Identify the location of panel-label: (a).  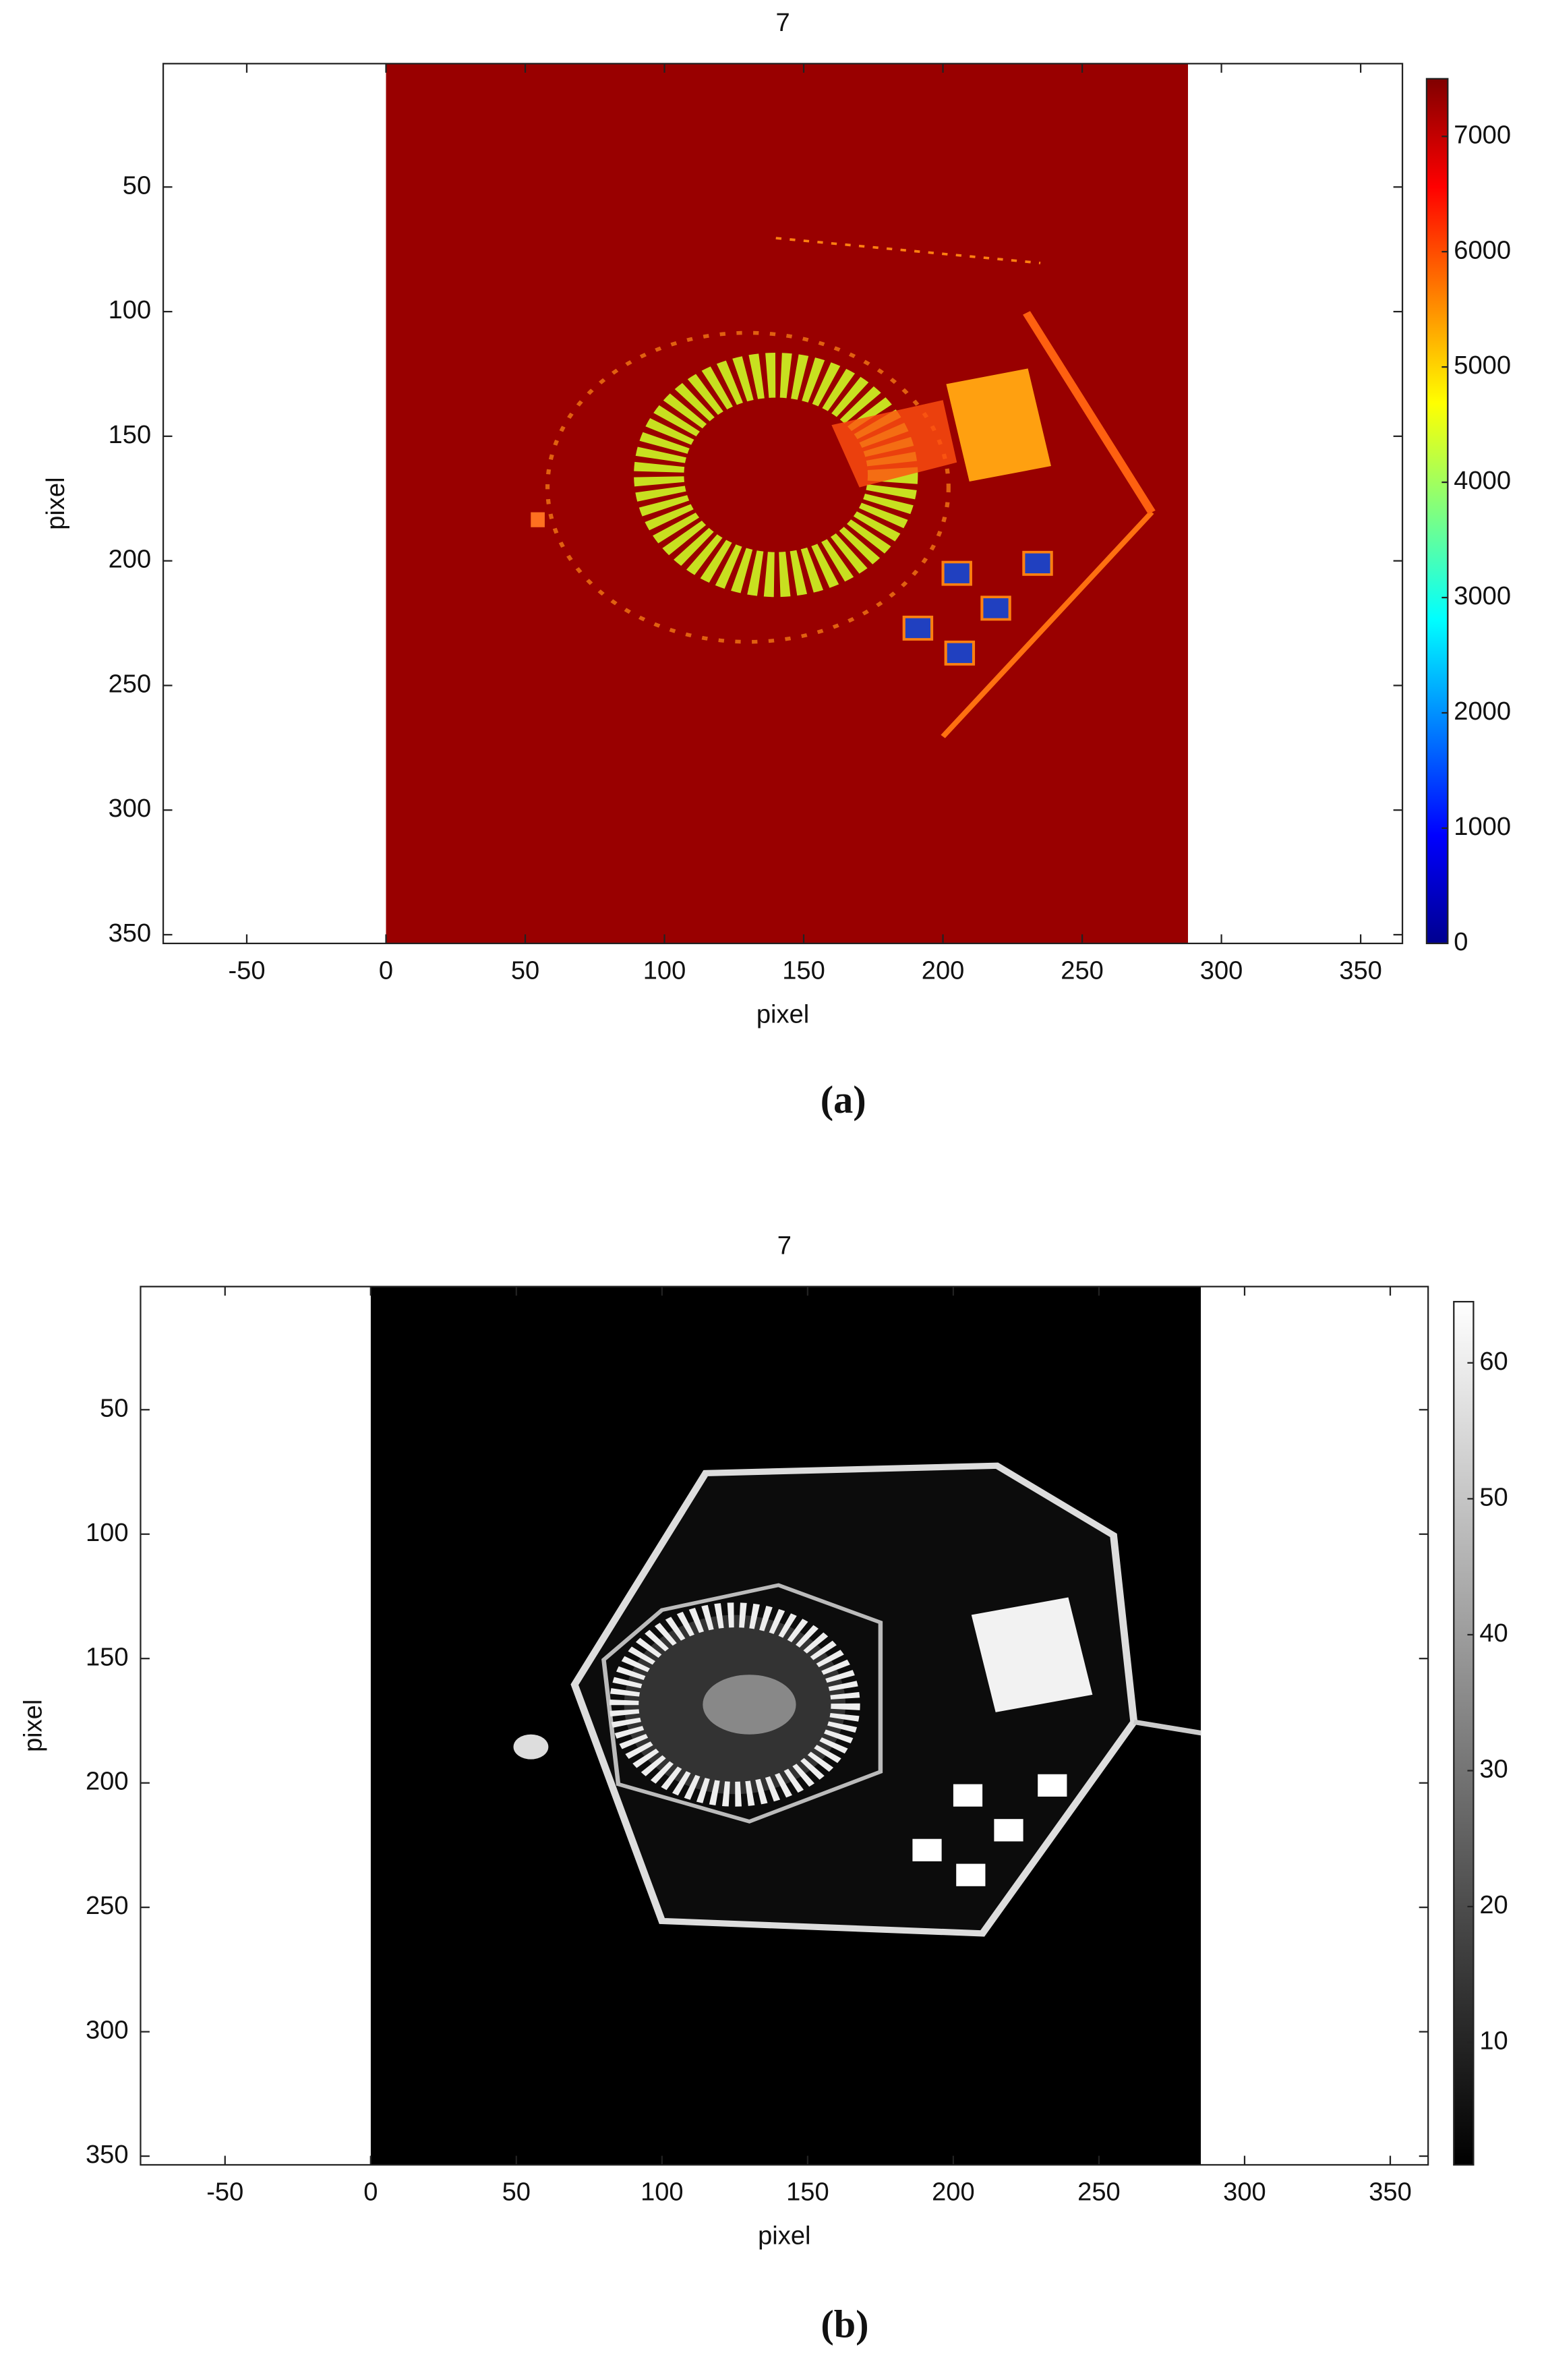
(844, 1100).